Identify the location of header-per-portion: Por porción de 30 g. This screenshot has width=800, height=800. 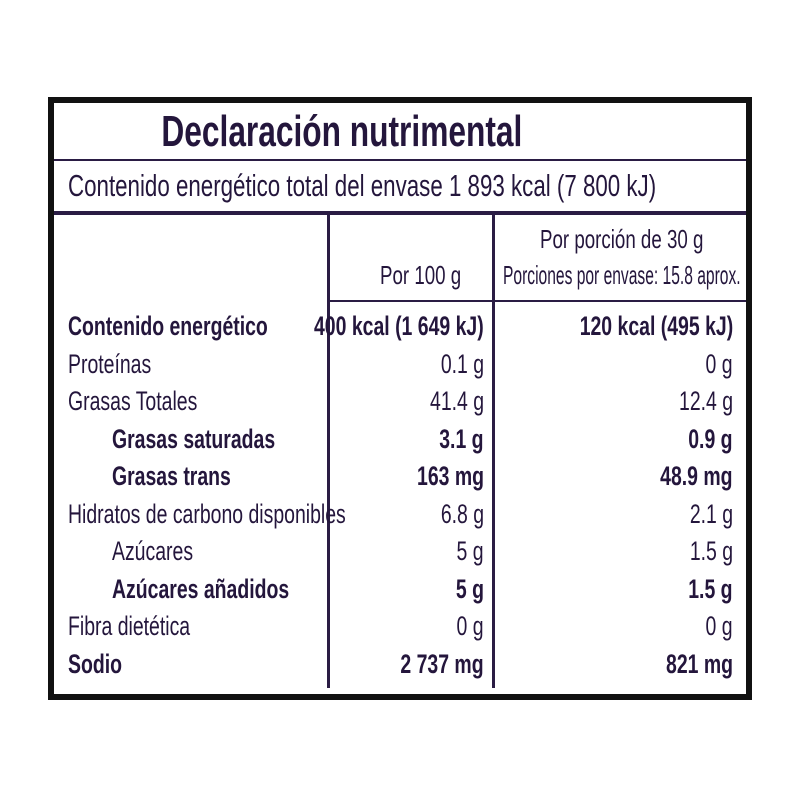
(622, 239).